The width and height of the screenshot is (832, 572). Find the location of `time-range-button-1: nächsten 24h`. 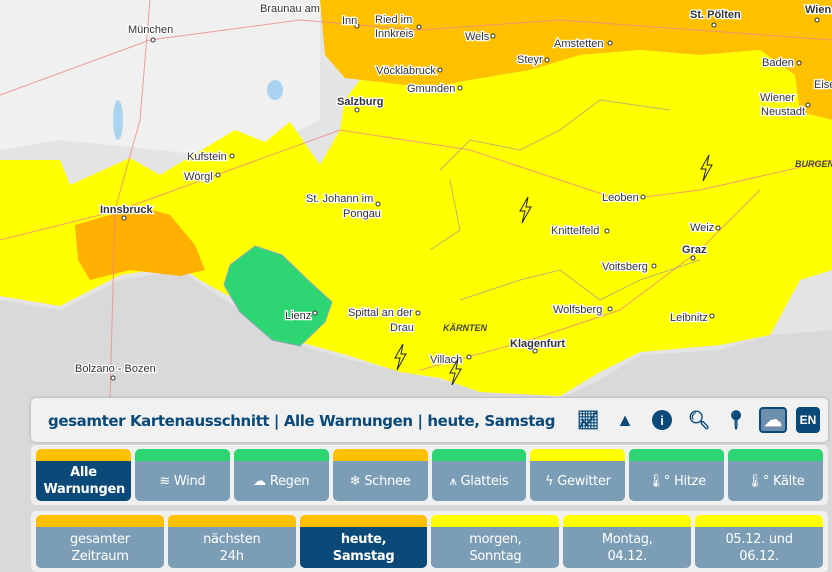

time-range-button-1: nächsten 24h is located at coordinates (231, 541).